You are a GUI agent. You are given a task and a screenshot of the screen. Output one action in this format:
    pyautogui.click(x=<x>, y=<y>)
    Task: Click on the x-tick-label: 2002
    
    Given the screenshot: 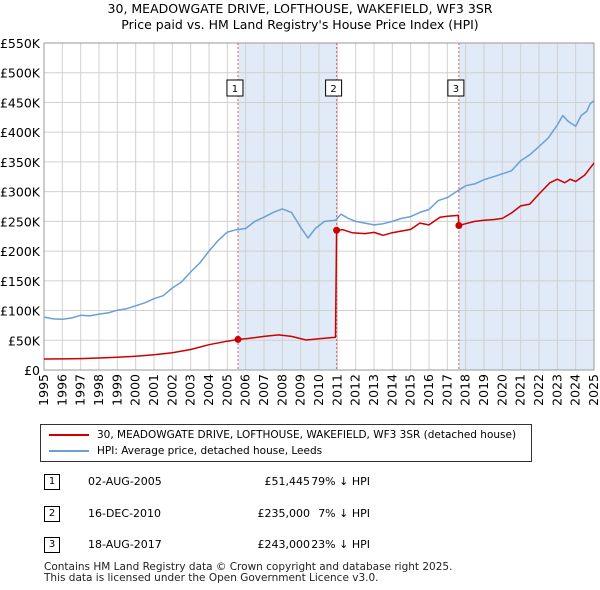 What is the action you would take?
    pyautogui.click(x=171, y=390)
    